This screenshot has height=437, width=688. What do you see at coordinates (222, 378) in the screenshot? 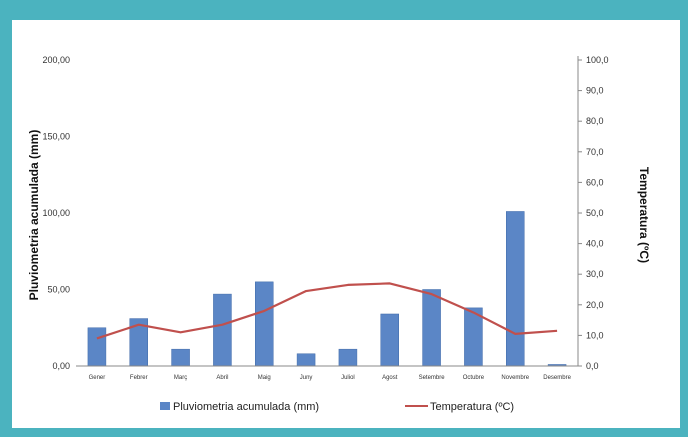
I see `category-label: Abril` at bounding box center [222, 378].